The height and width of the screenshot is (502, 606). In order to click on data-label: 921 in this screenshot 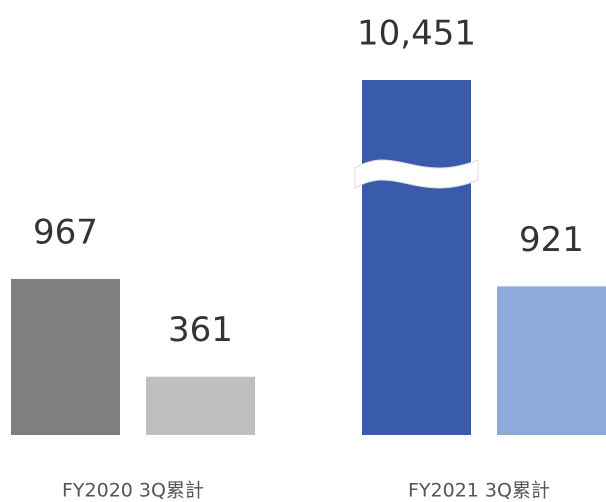, I will do `click(551, 240)`.